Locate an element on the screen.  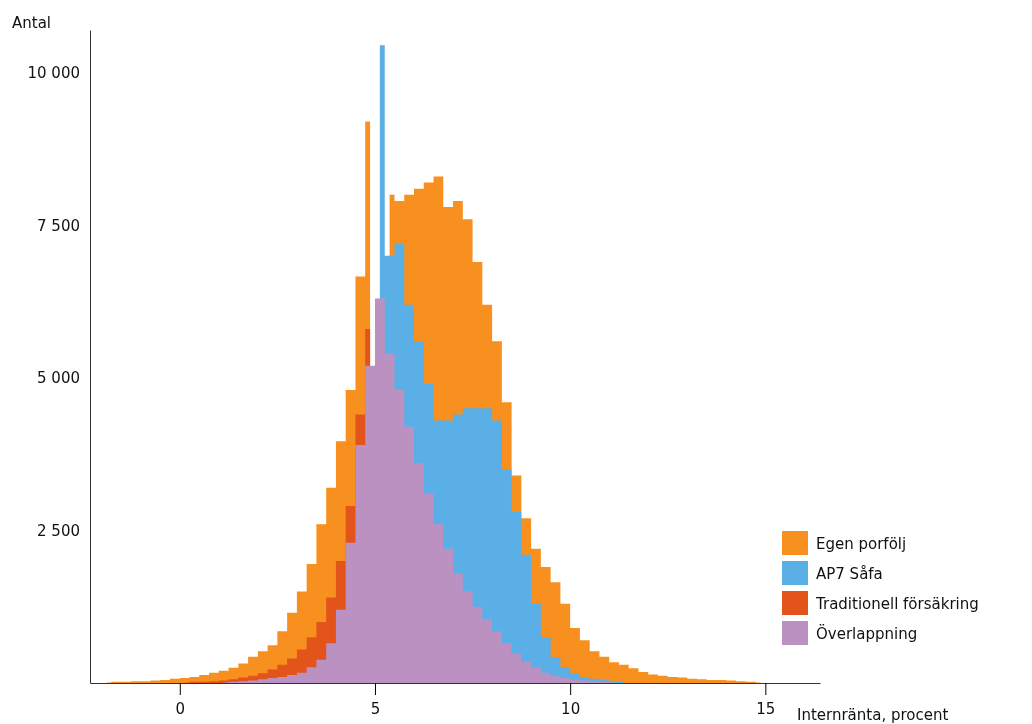
y-axis-title: Antal is located at coordinates (32, 23).